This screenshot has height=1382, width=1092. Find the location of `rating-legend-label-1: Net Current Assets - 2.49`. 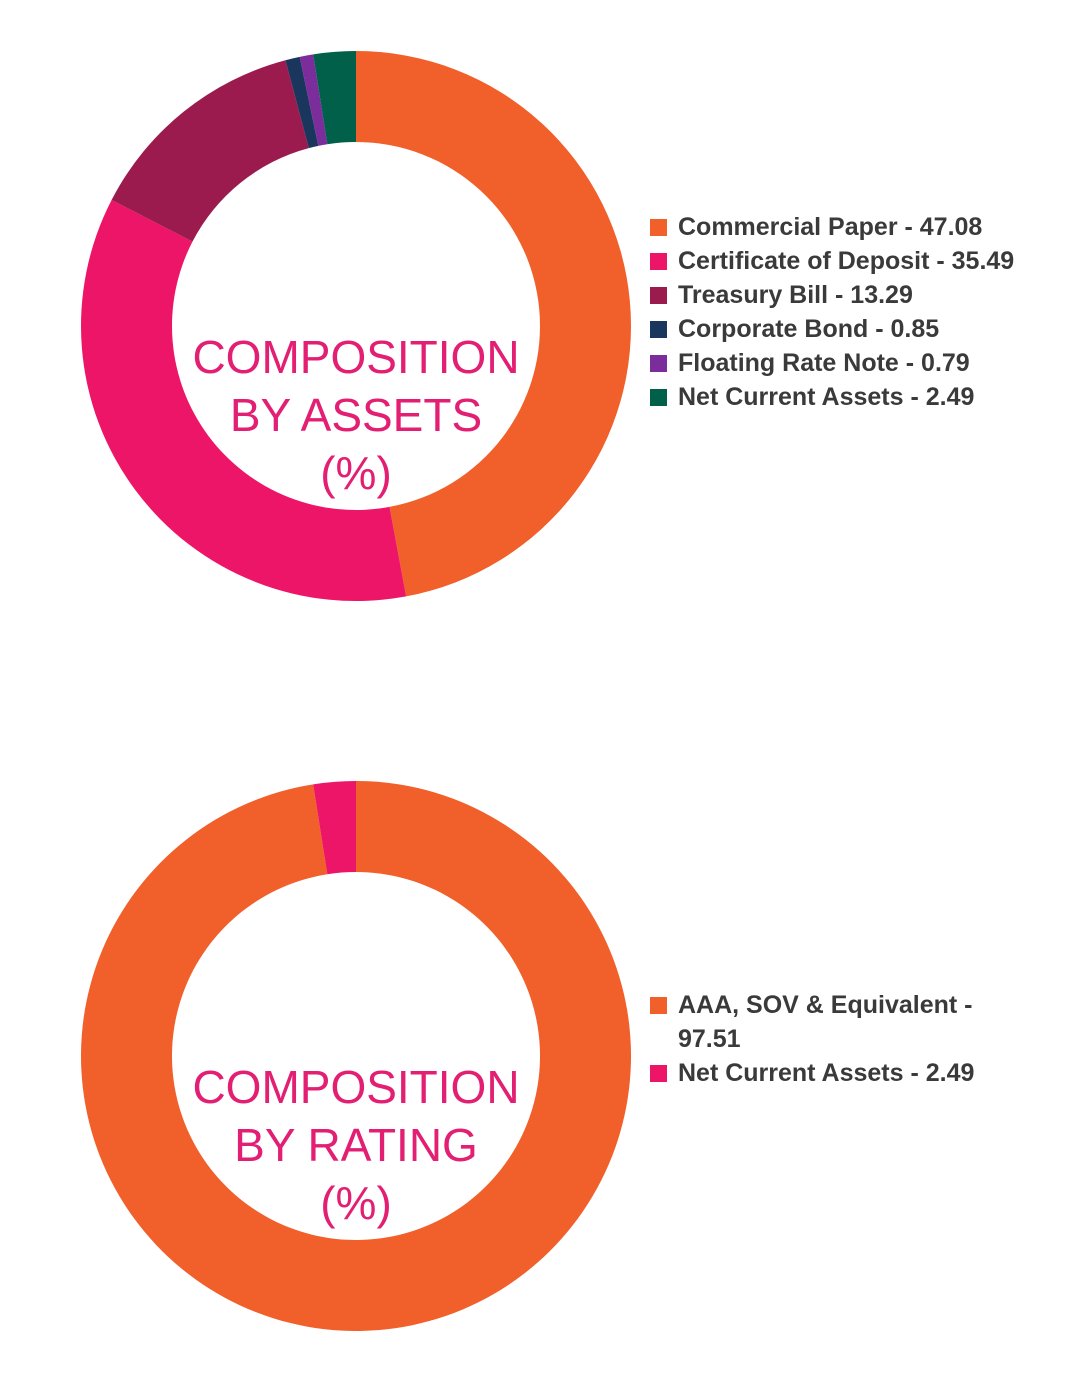

rating-legend-label-1: Net Current Assets - 2.49 is located at coordinates (826, 1073).